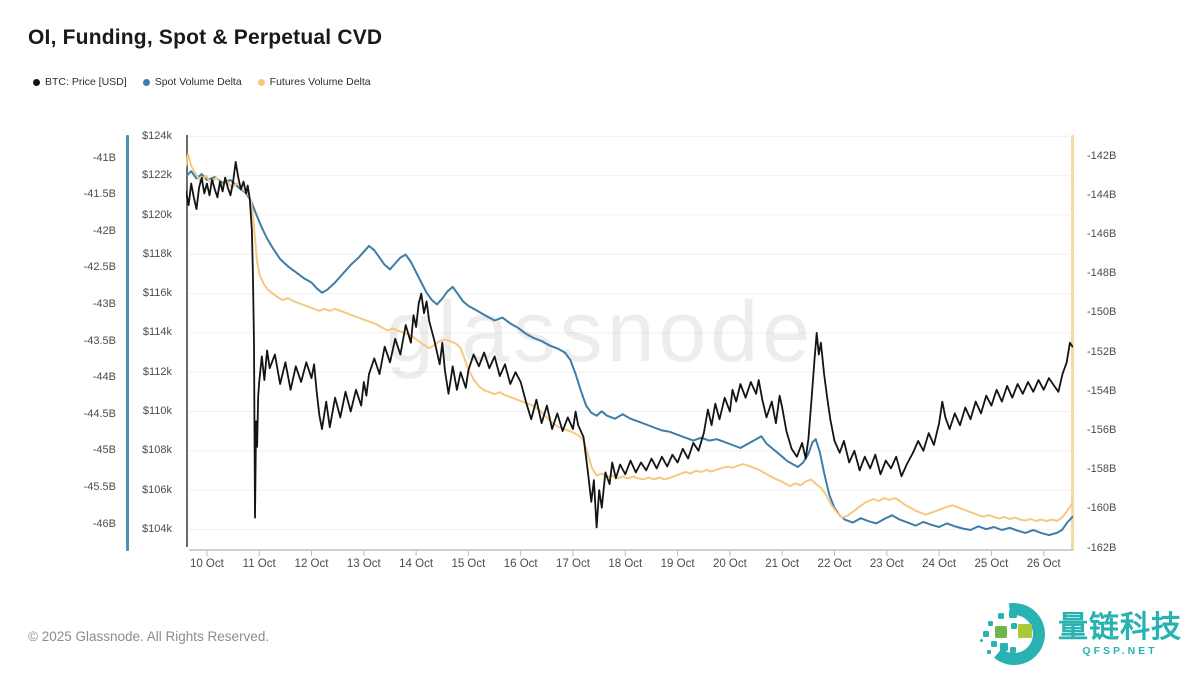 The image size is (1200, 675). Describe the element at coordinates (104, 523) in the screenshot. I see `axis-tick-label: -46B` at that location.